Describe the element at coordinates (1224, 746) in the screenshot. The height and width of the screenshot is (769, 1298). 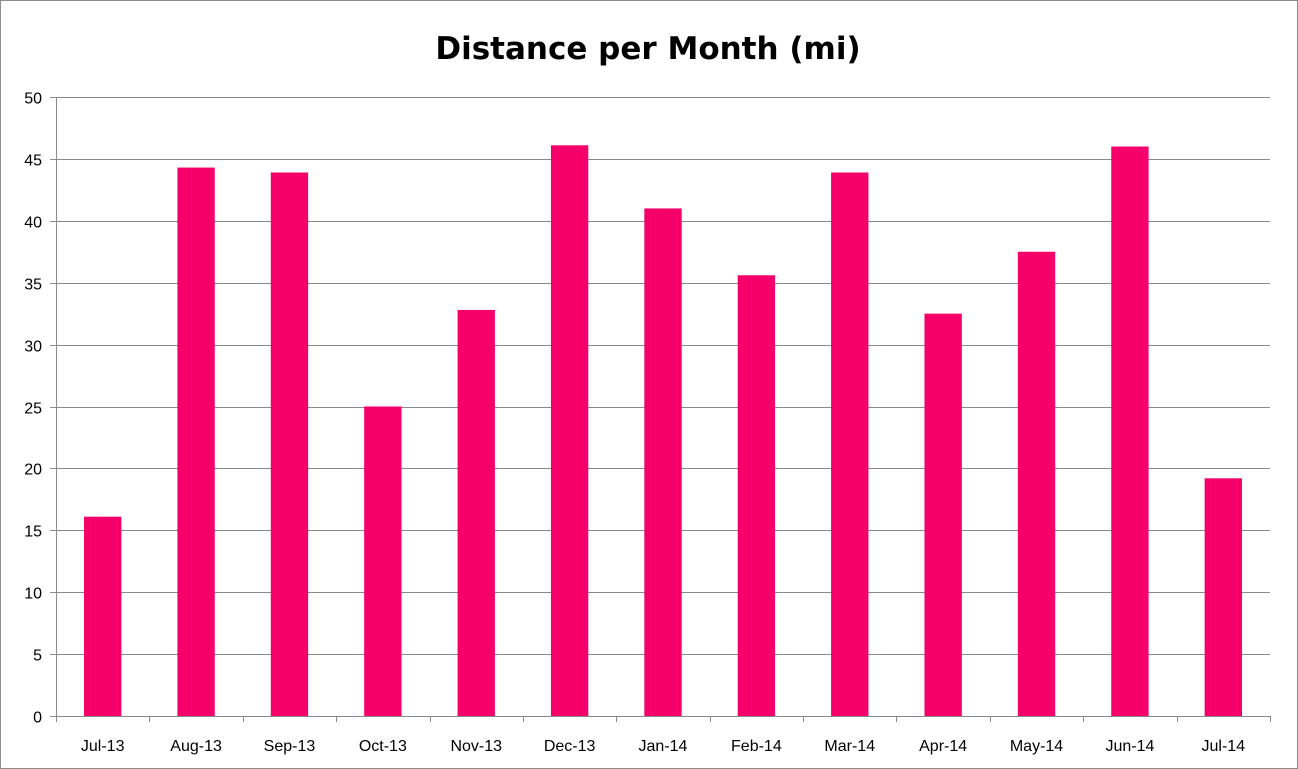
I see `x-tick-label: Jul-14` at that location.